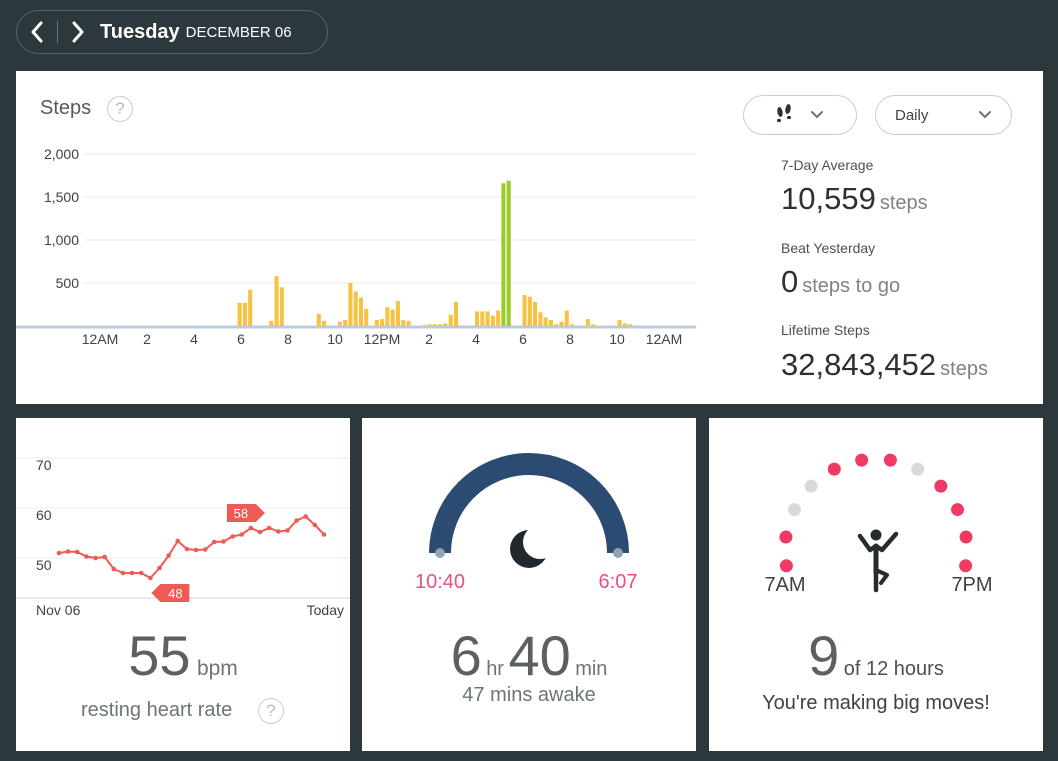 The image size is (1058, 761). Describe the element at coordinates (58, 610) in the screenshot. I see `hr-x-label-start: Nov 06` at that location.